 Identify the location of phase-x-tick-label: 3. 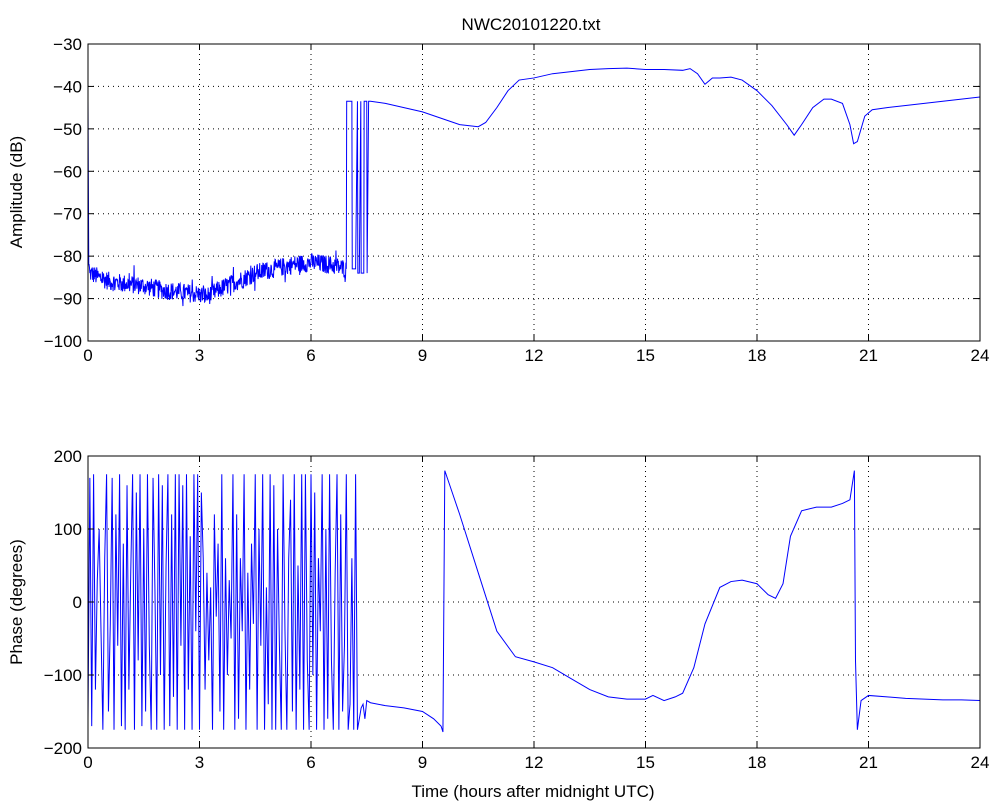
(199, 762).